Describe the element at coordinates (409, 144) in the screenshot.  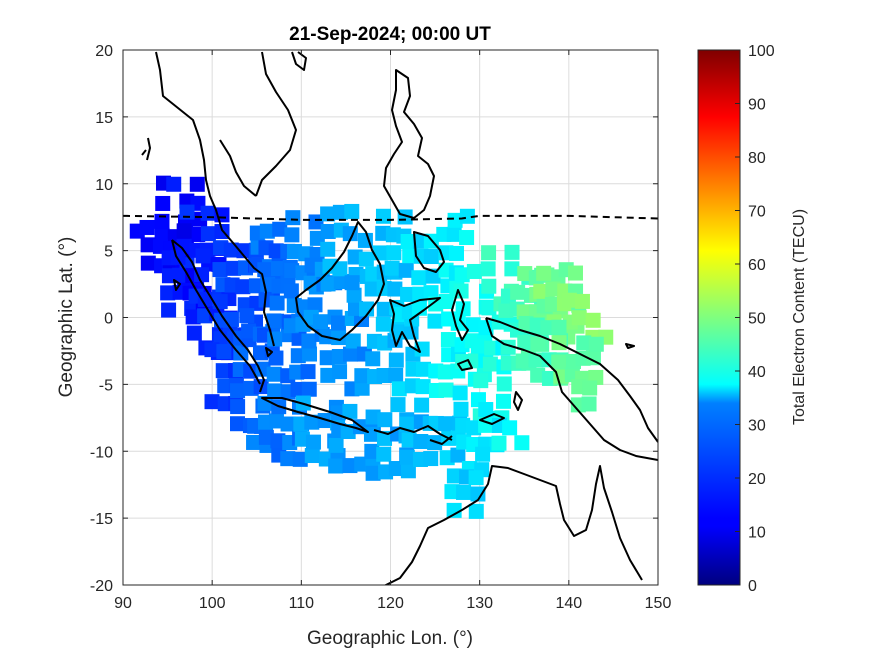
I see `coast-philippines` at that location.